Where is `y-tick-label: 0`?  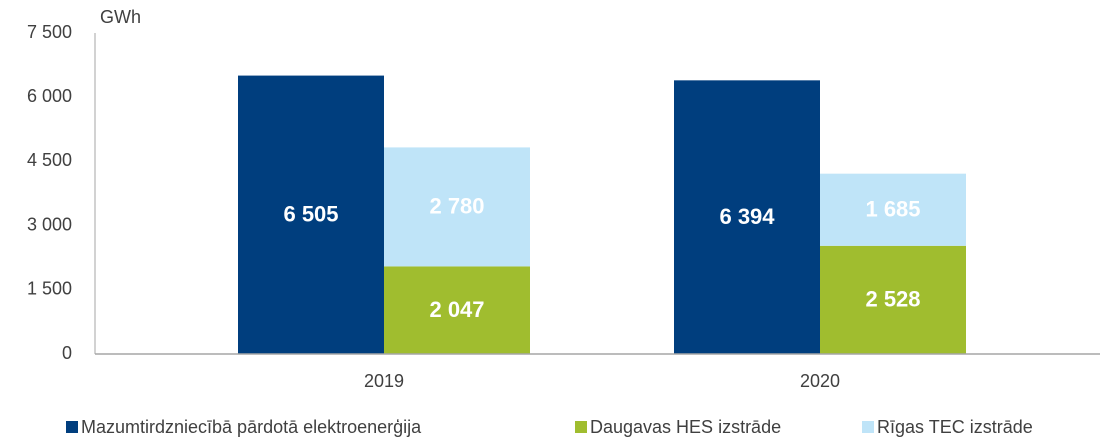
y-tick-label: 0 is located at coordinates (67, 353).